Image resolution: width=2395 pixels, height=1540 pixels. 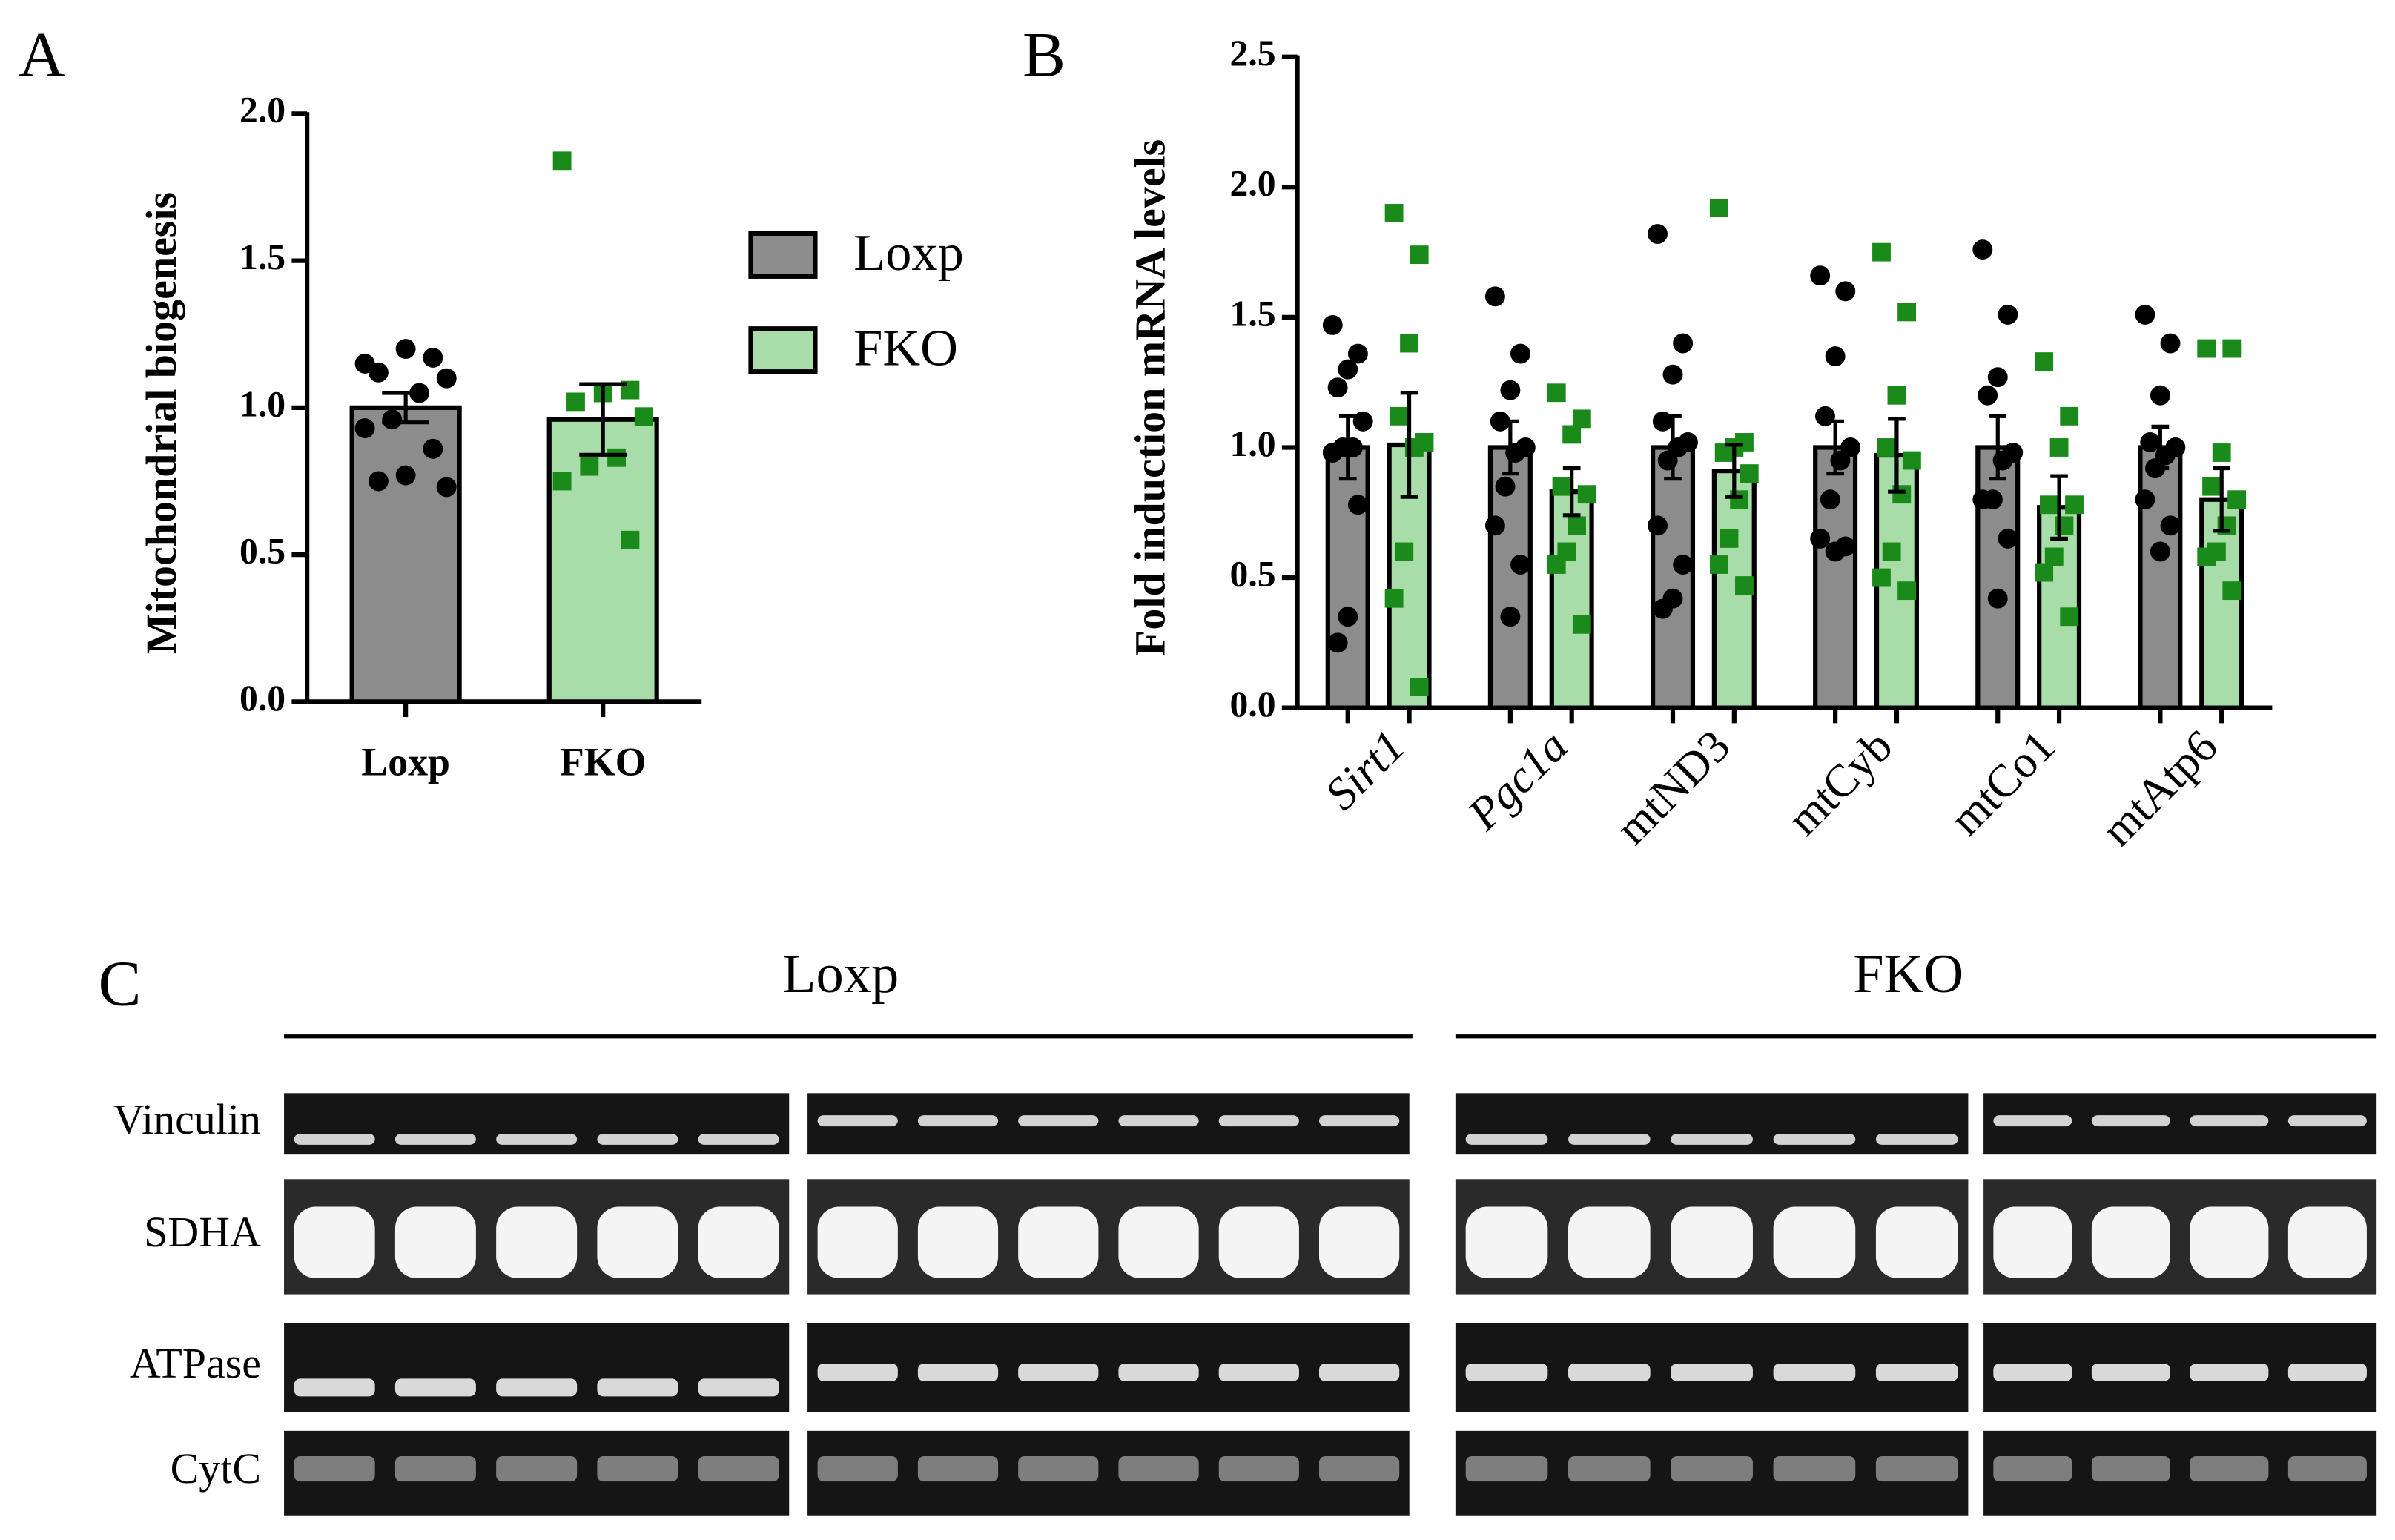 I want to click on y-axis-label: Mitochondrial biogenesis, so click(x=161, y=423).